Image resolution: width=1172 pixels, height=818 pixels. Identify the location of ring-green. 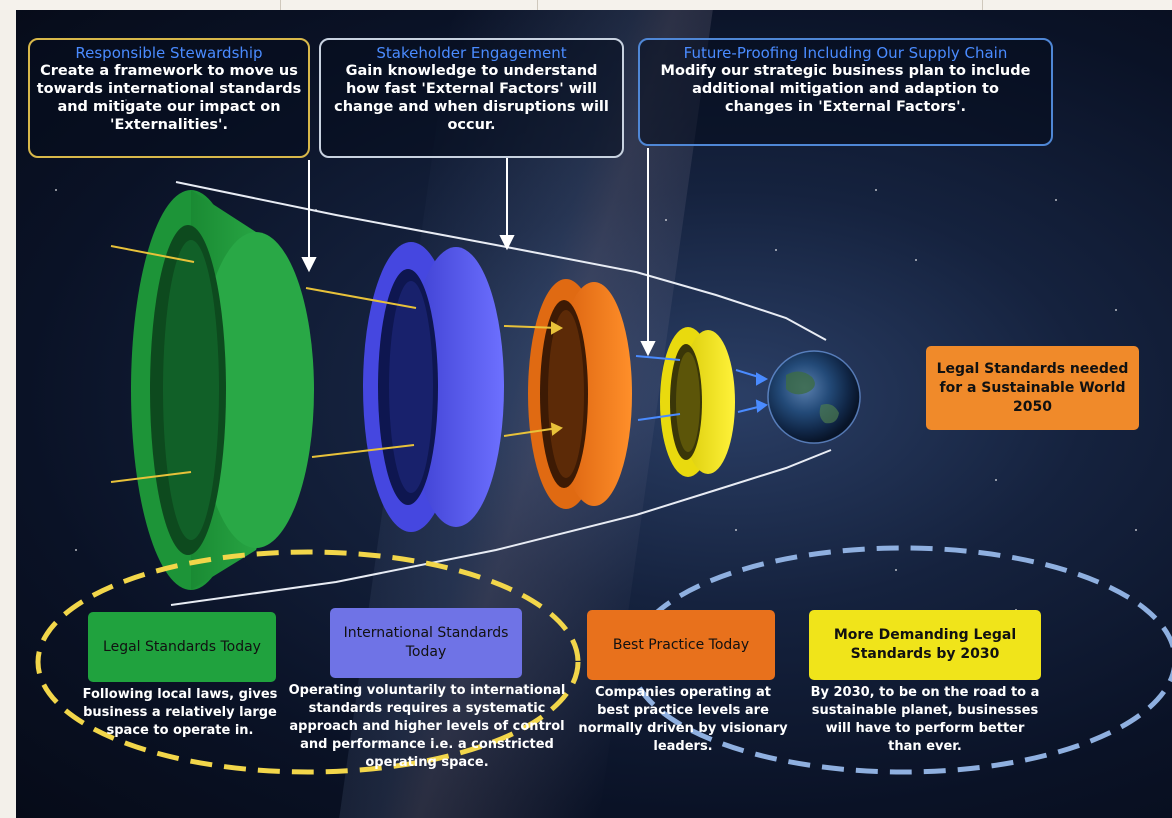
(222, 390).